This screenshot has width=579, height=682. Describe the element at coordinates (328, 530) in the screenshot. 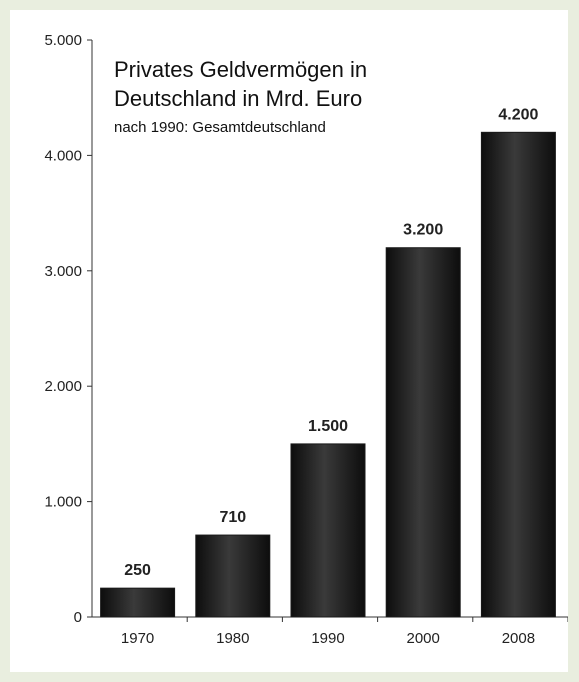

I see `bar-1990` at that location.